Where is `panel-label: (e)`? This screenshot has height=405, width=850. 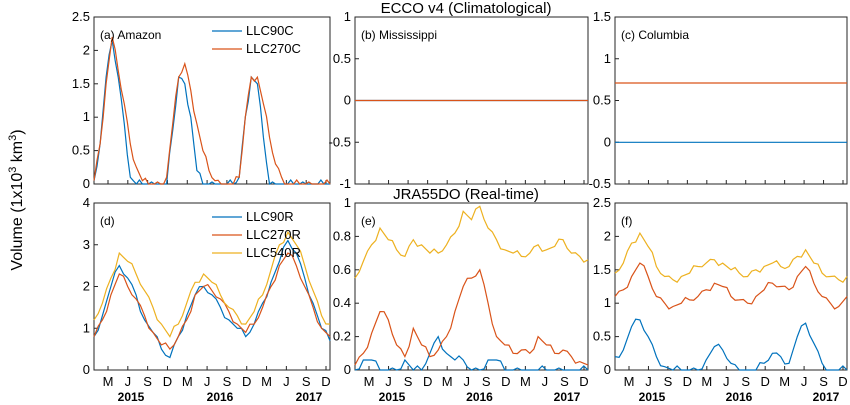 panel-label: (e) is located at coordinates (368, 221).